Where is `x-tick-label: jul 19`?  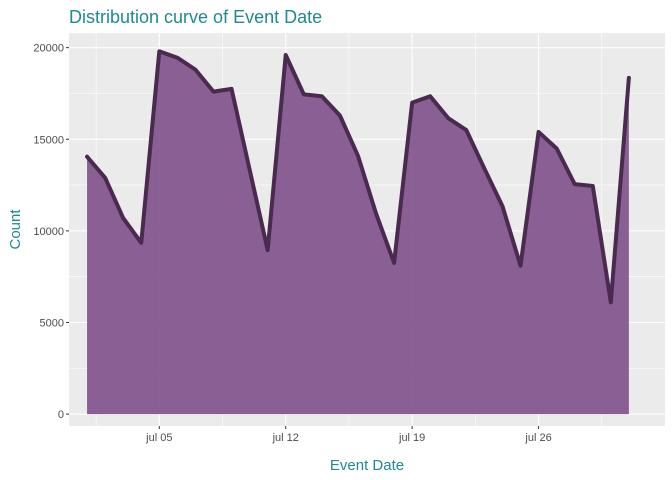
x-tick-label: jul 19 is located at coordinates (411, 438).